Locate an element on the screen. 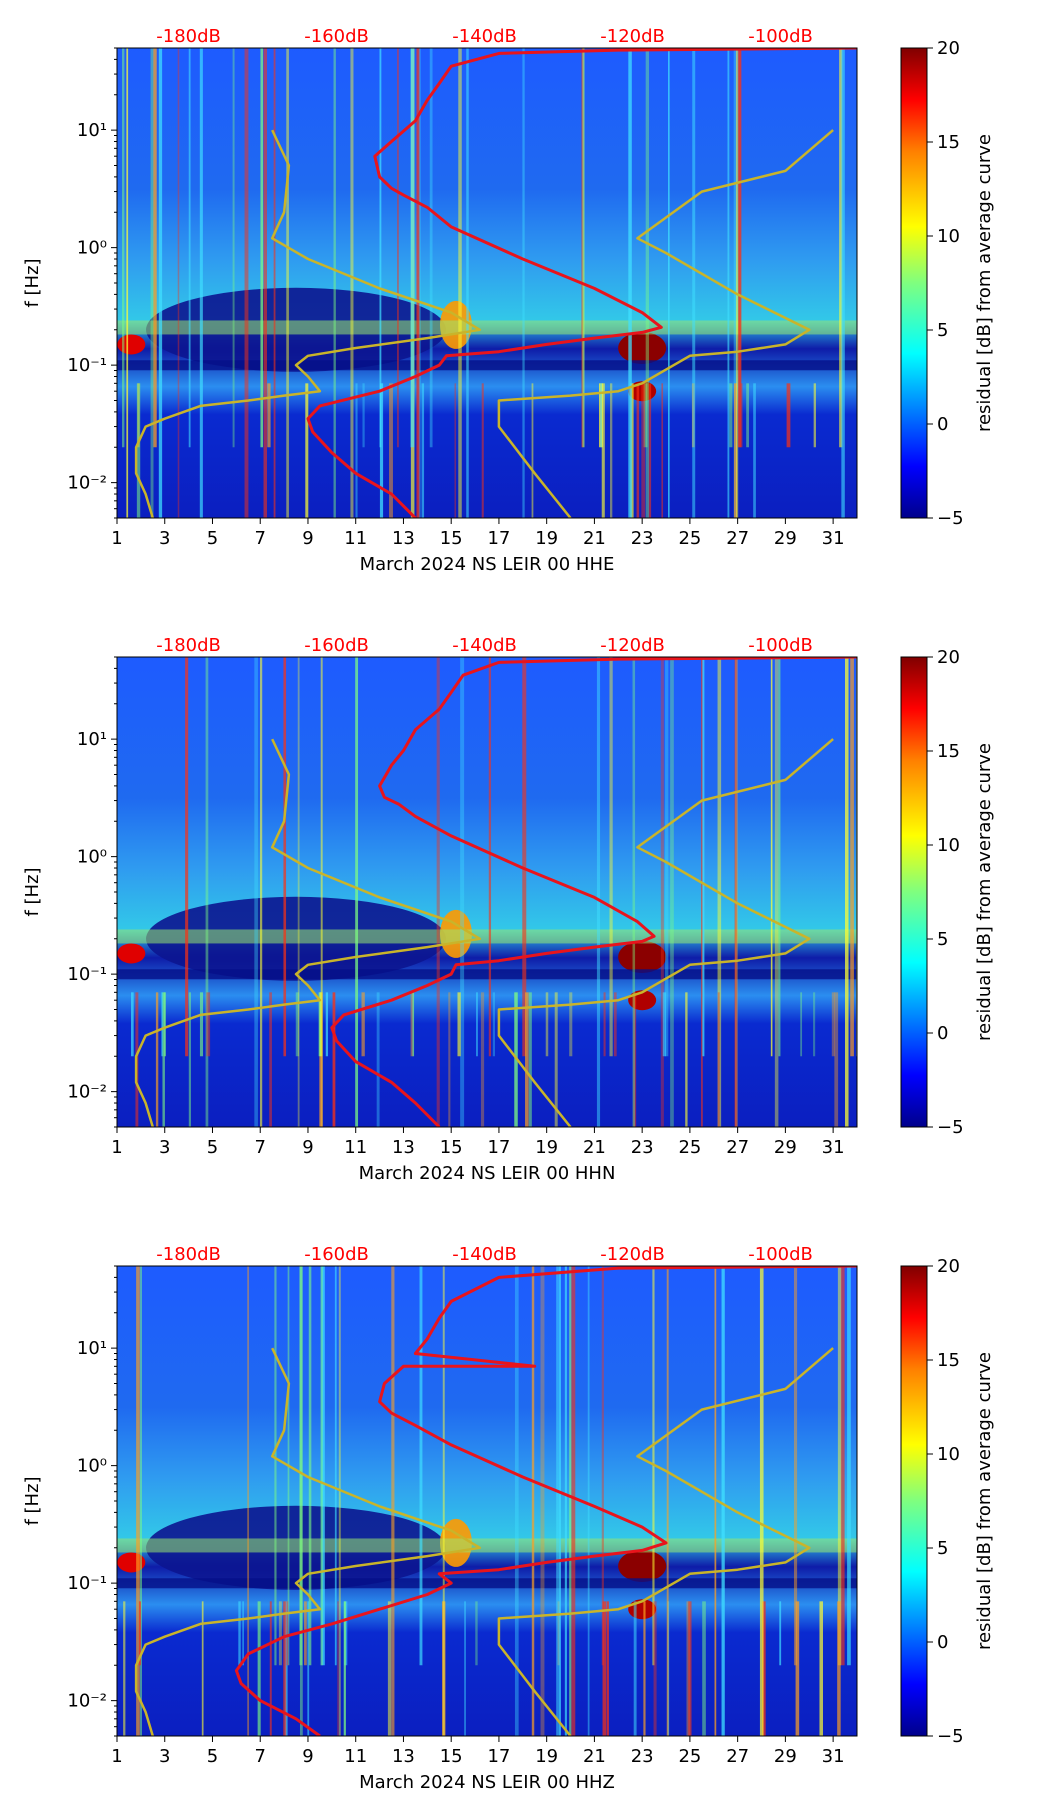 This screenshot has width=1052, height=1806. colorbar-tick-label: 15 is located at coordinates (948, 142).